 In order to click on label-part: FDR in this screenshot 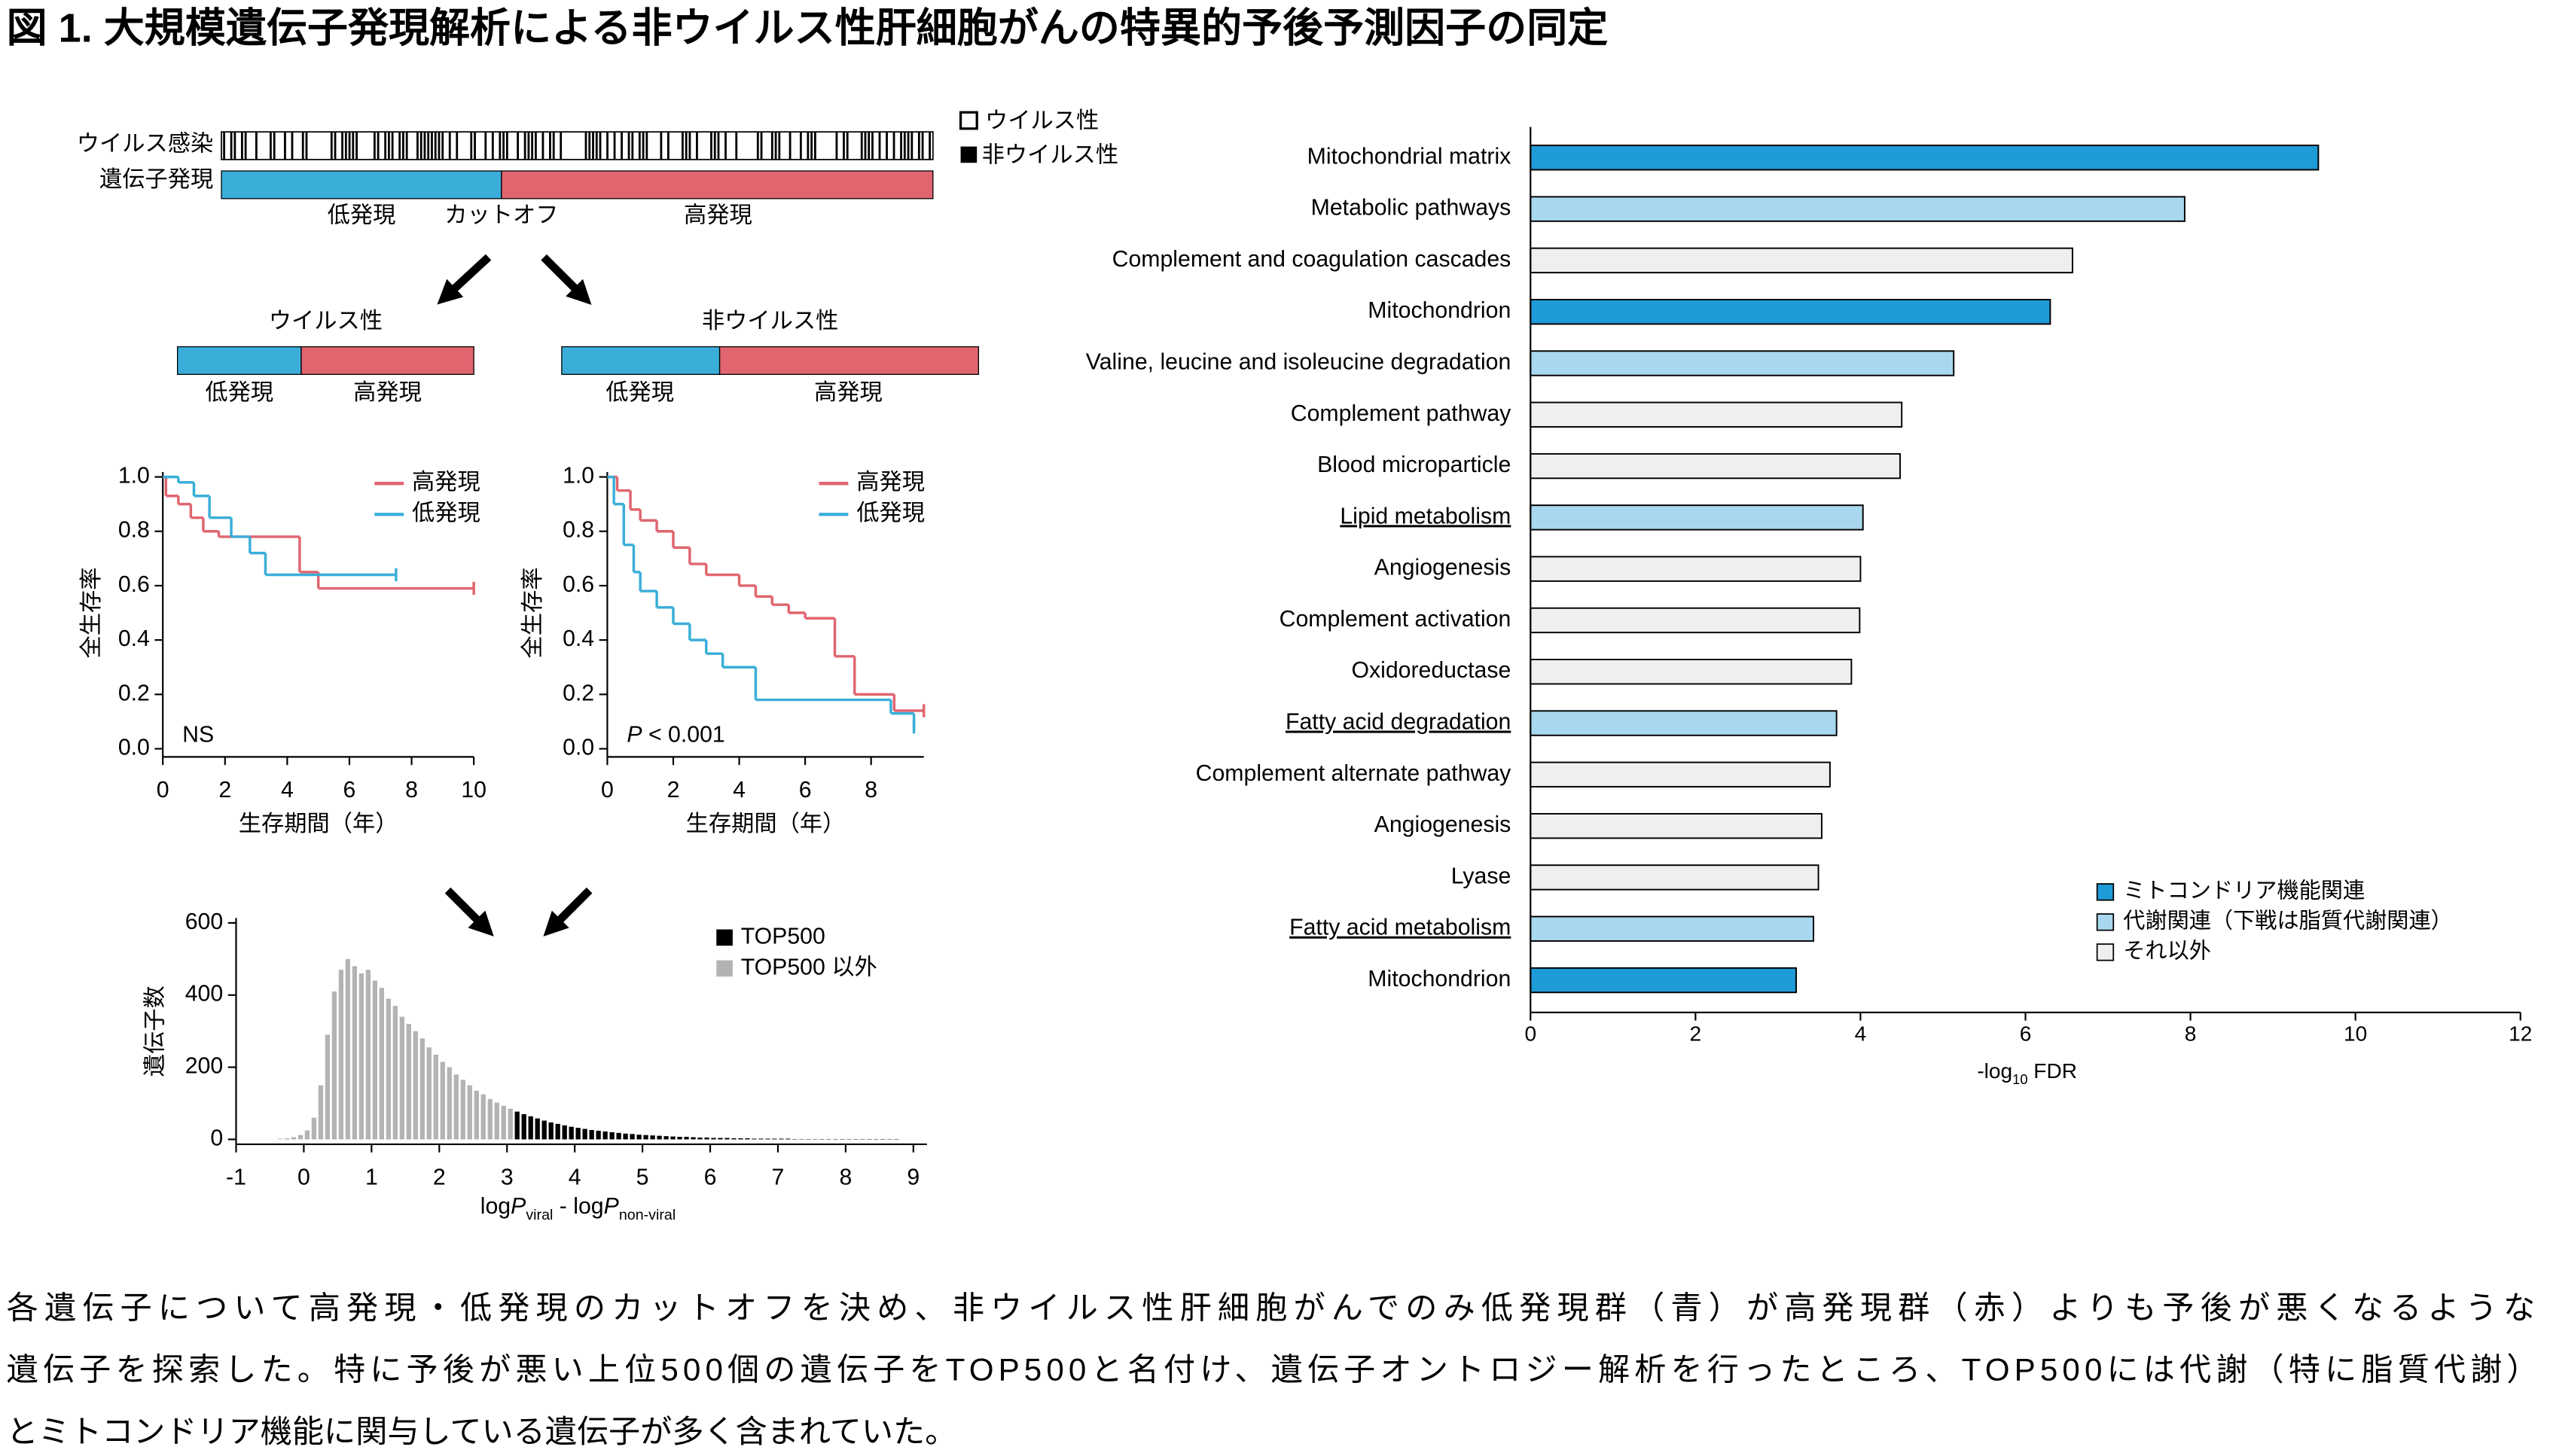, I will do `click(2052, 1071)`.